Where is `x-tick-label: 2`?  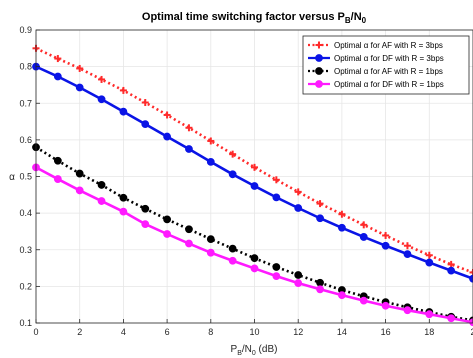 x-tick-label: 2 is located at coordinates (79, 332).